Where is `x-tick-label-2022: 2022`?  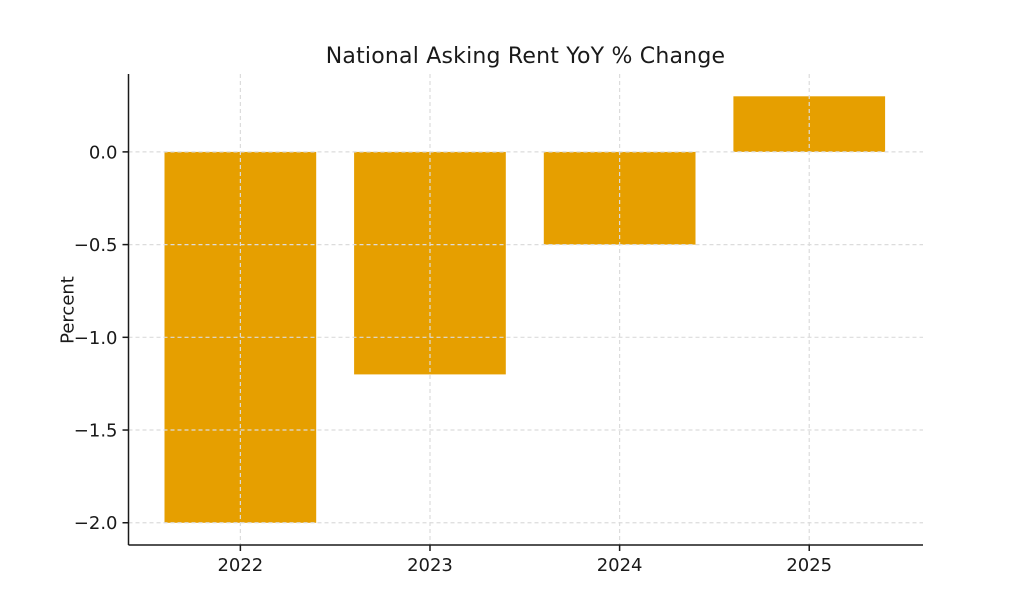 x-tick-label-2022: 2022 is located at coordinates (240, 565).